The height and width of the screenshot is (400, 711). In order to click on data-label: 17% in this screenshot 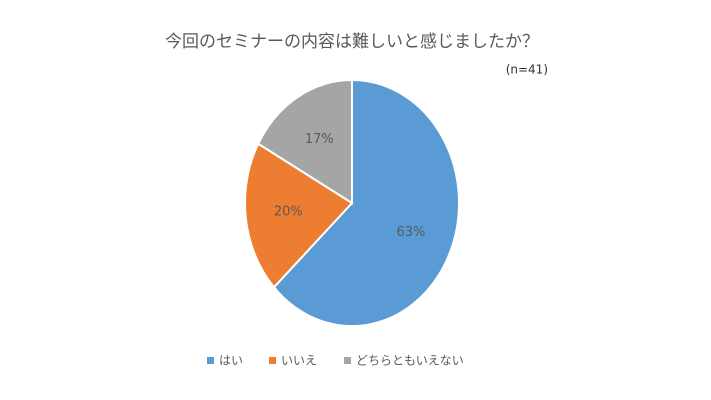, I will do `click(319, 139)`.